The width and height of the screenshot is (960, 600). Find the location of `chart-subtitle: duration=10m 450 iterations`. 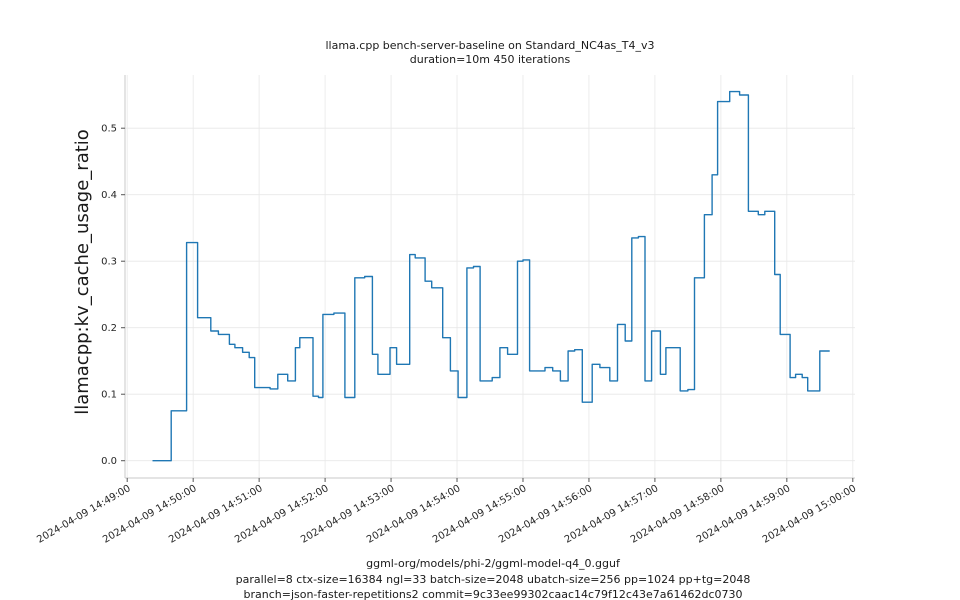

chart-subtitle: duration=10m 450 iterations is located at coordinates (490, 59).